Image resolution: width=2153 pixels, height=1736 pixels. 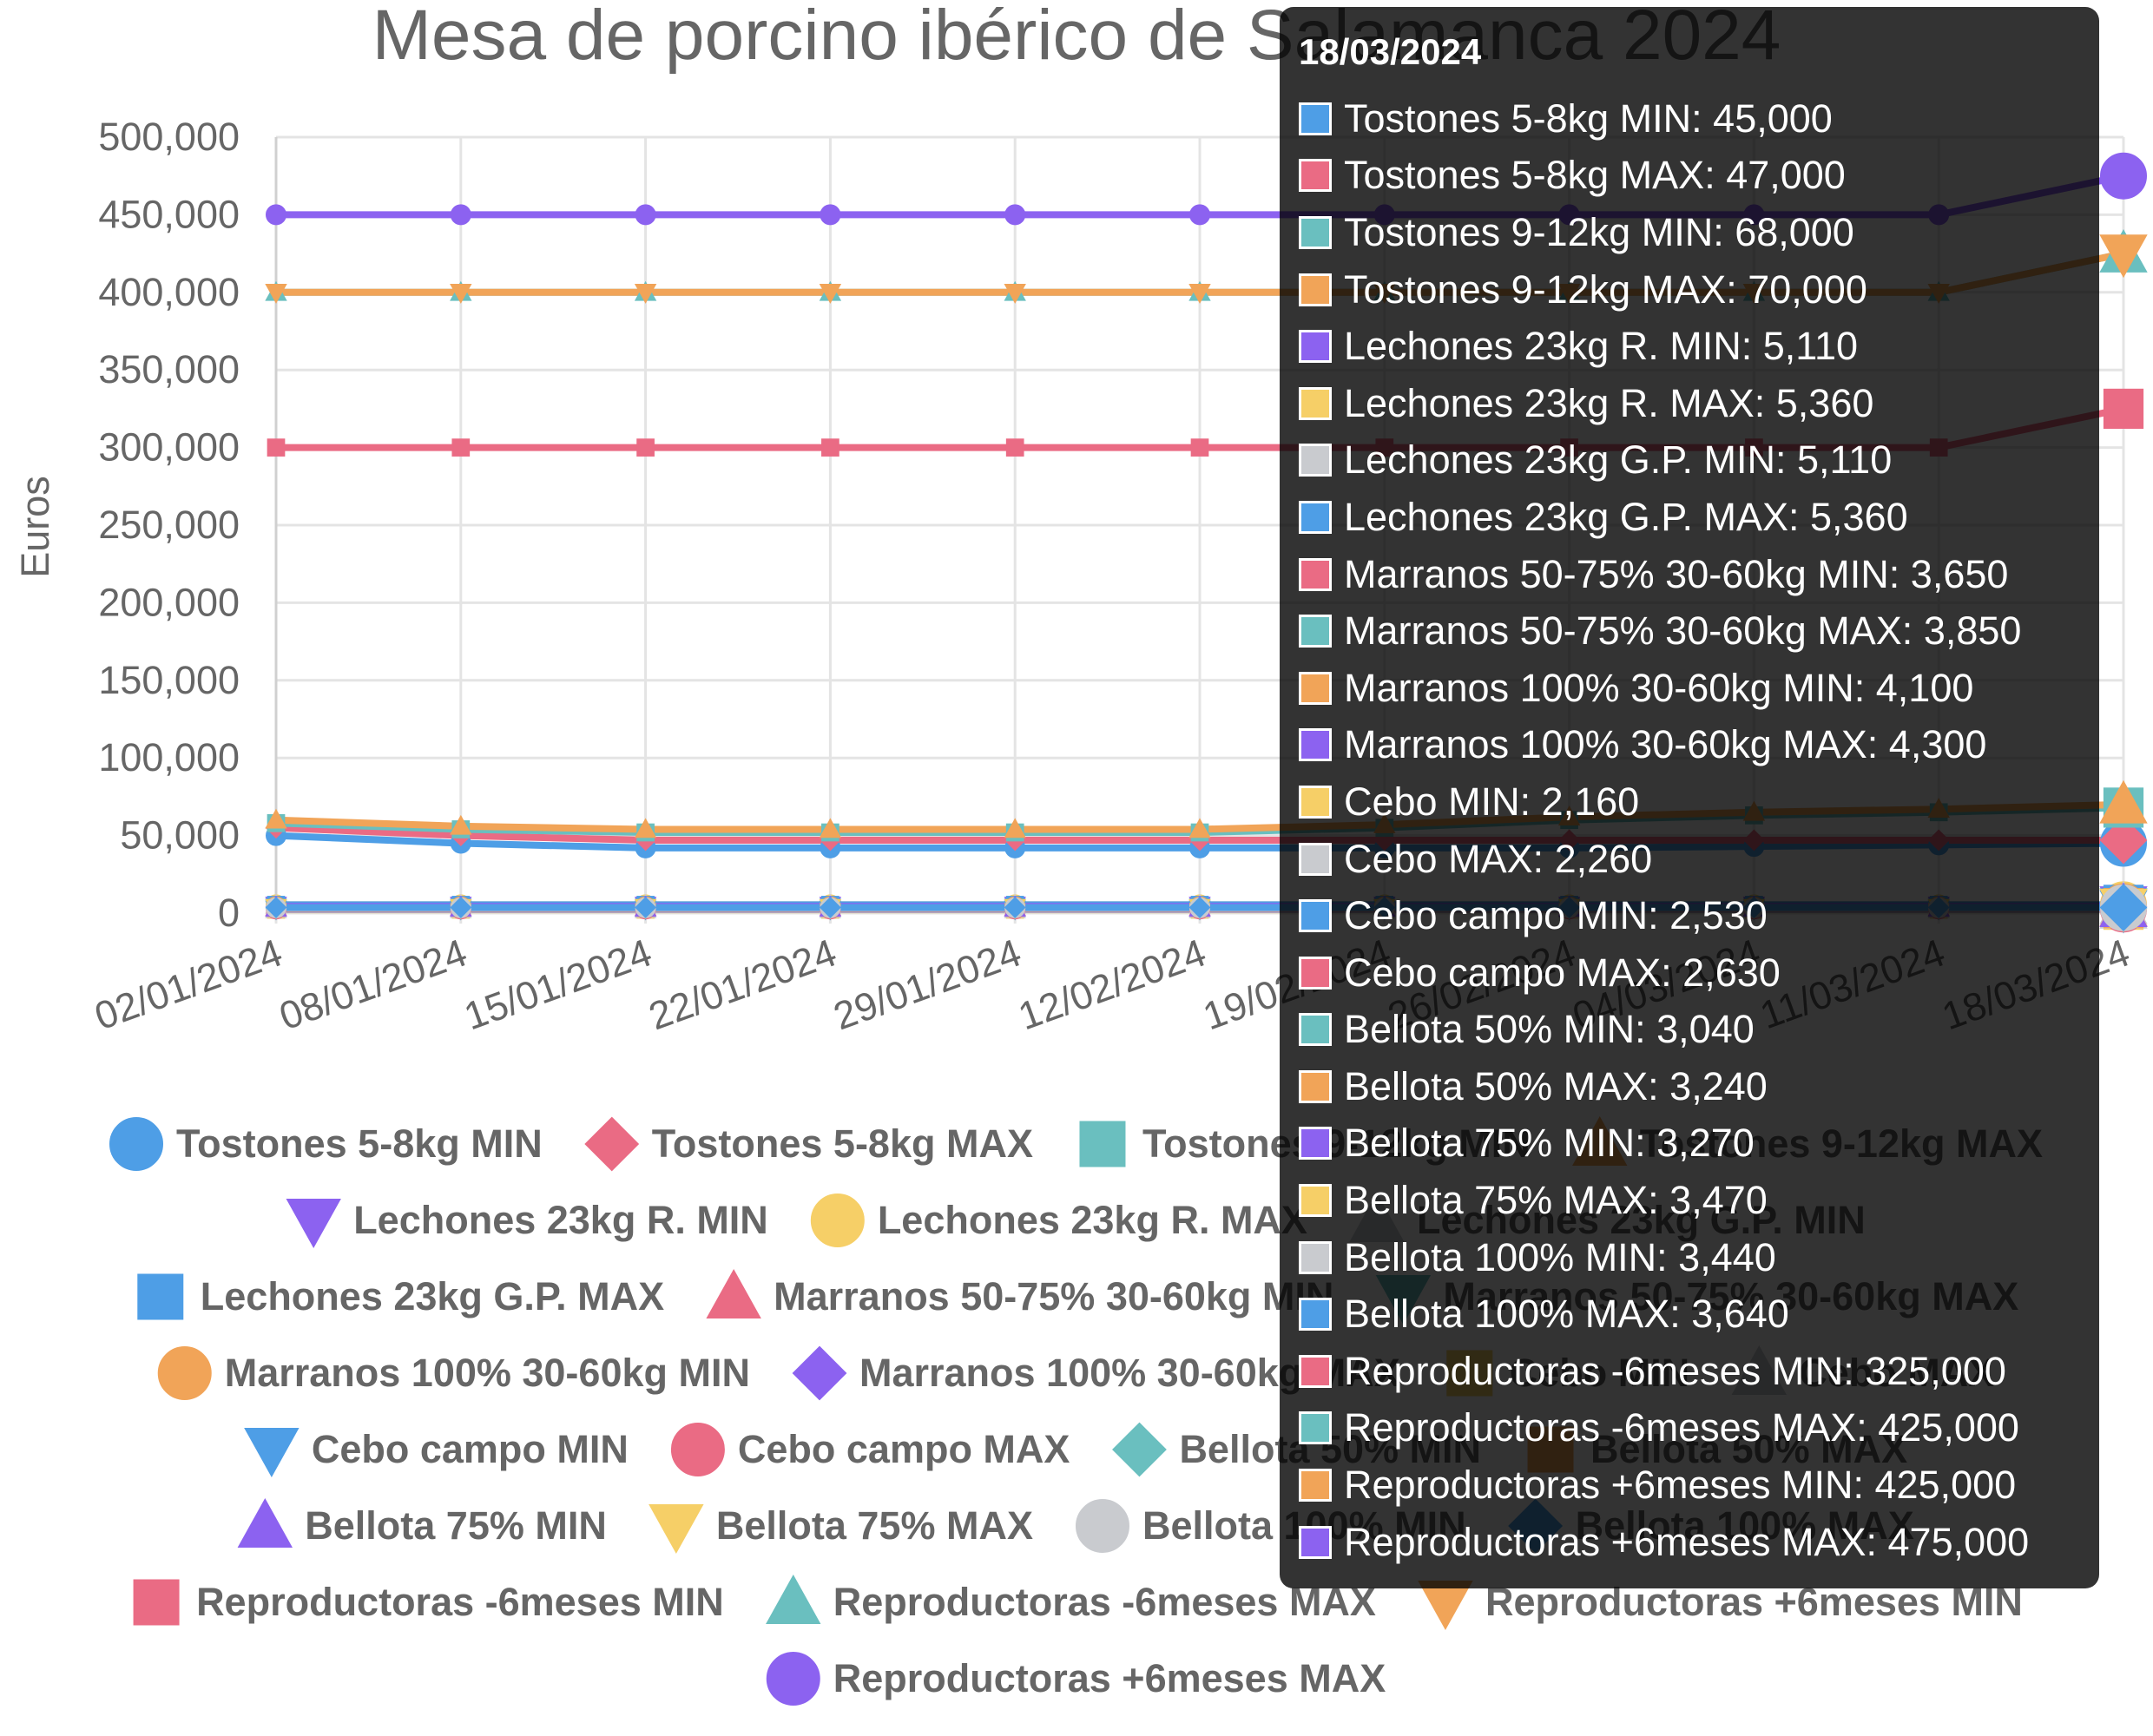 I want to click on tooltip-item-text: Bellota 50% MIN: 3,040, so click(x=1549, y=1029).